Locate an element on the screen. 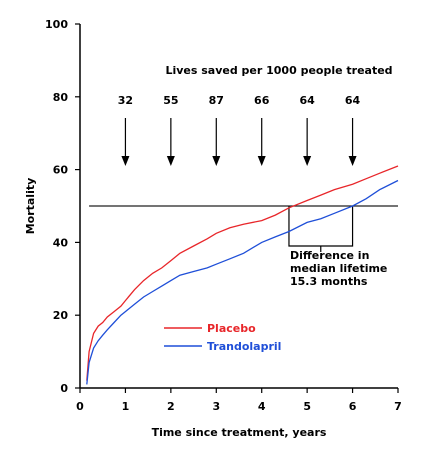 This screenshot has width=424, height=456. x-tick-label: 3 is located at coordinates (216, 406).